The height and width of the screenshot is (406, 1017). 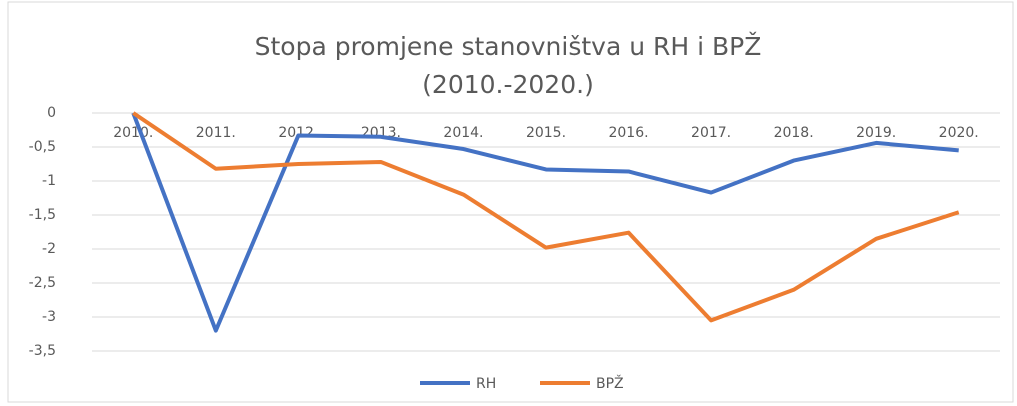 I want to click on legend-label: RH, so click(x=486, y=384).